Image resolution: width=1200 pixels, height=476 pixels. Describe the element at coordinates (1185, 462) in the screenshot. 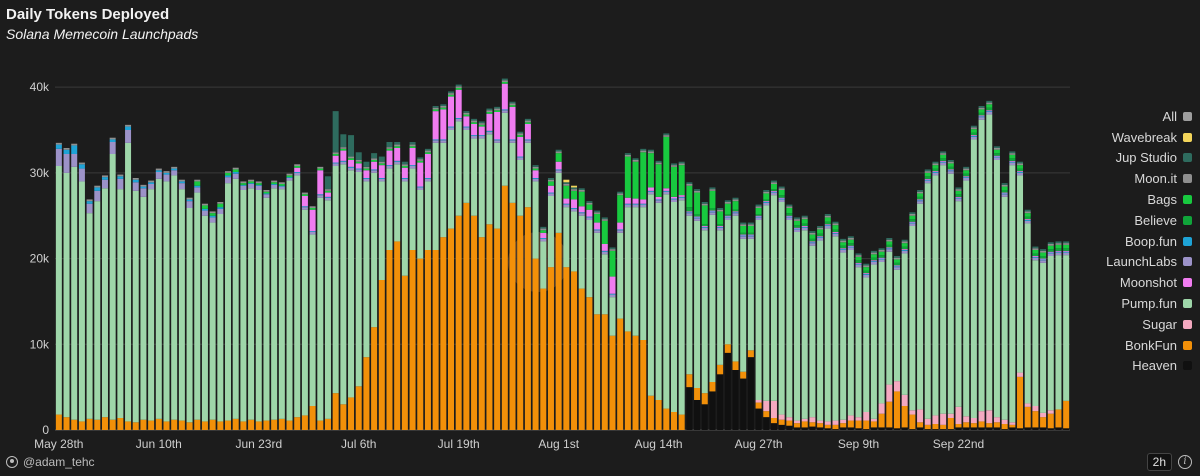

I see `info-icon: i` at that location.